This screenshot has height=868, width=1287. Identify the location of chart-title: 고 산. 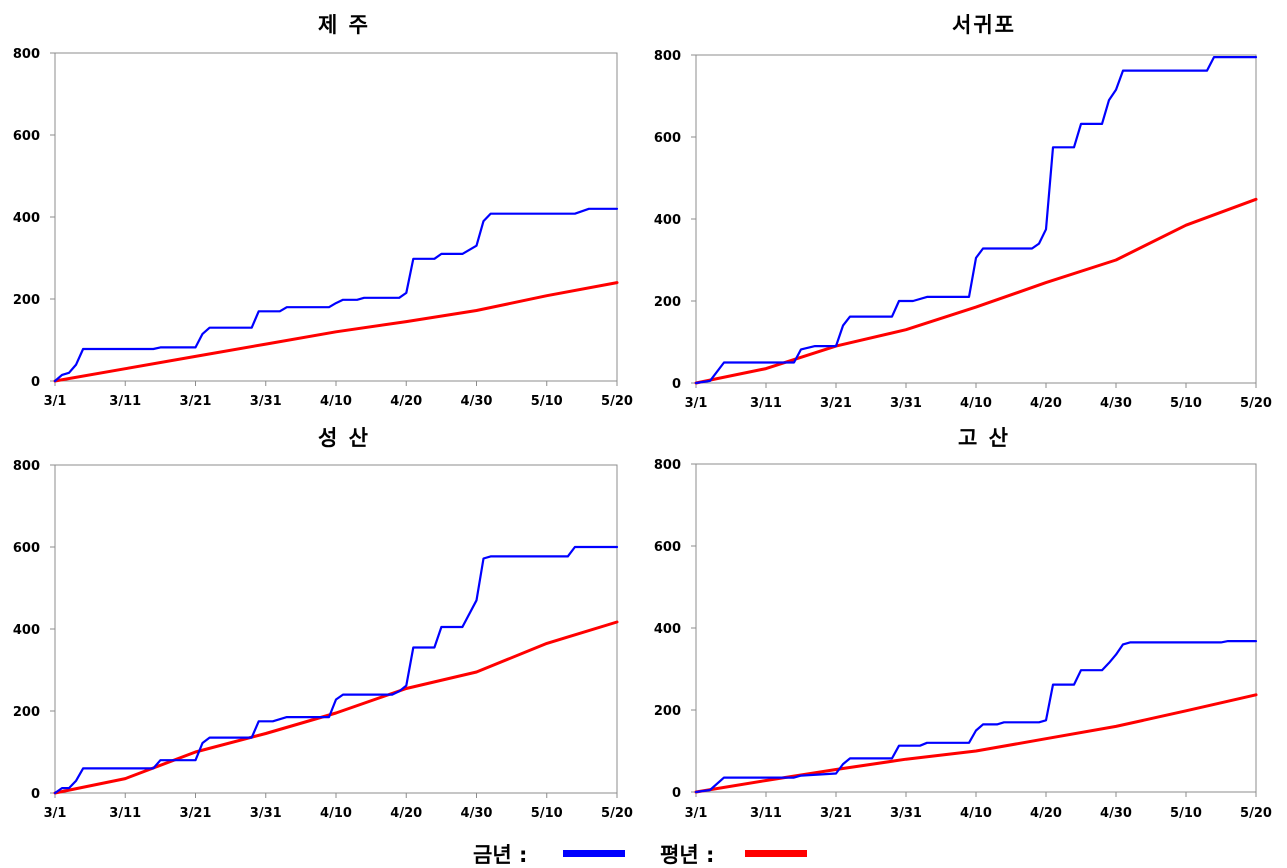
(984, 438).